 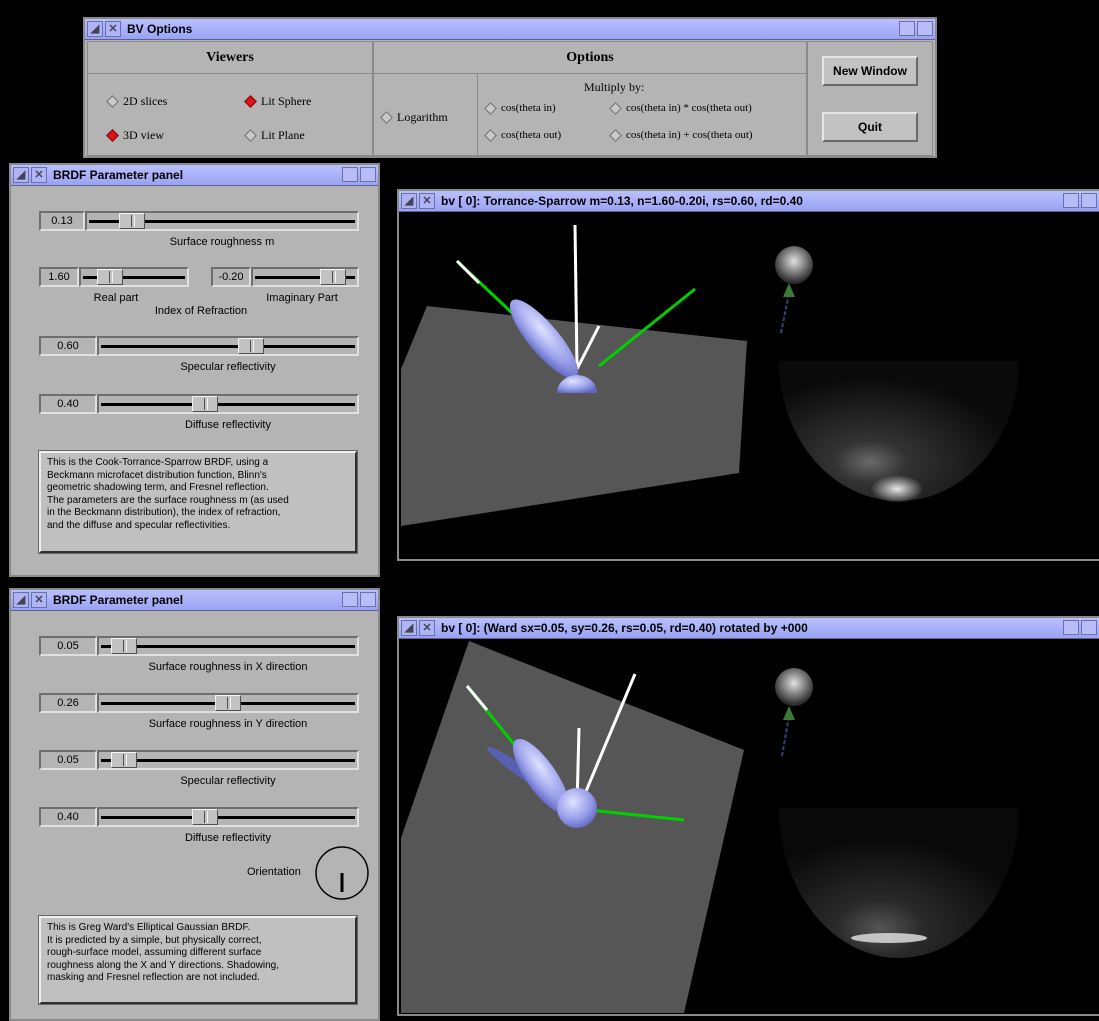 I want to click on real-part-slider, so click(x=134, y=277).